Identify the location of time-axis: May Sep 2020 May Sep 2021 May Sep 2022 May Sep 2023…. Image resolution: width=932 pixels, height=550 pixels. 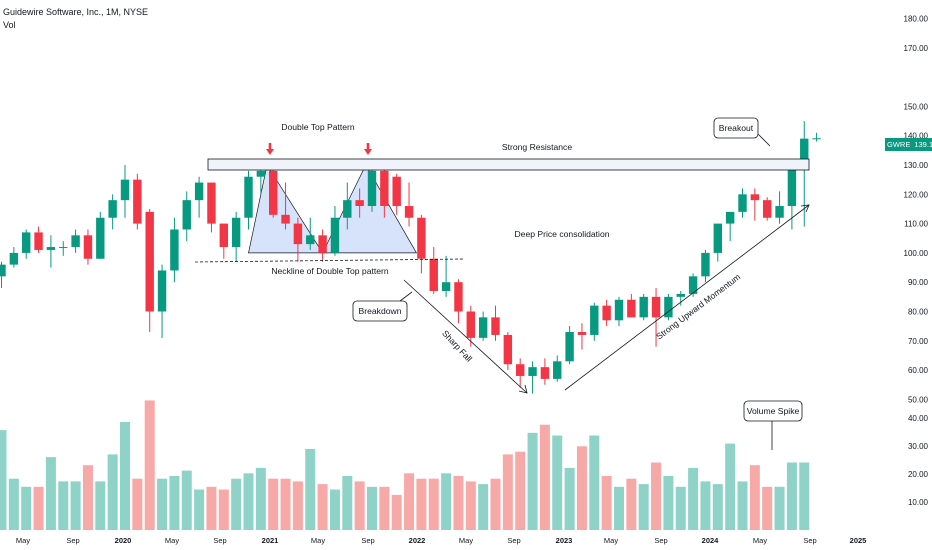
(441, 540).